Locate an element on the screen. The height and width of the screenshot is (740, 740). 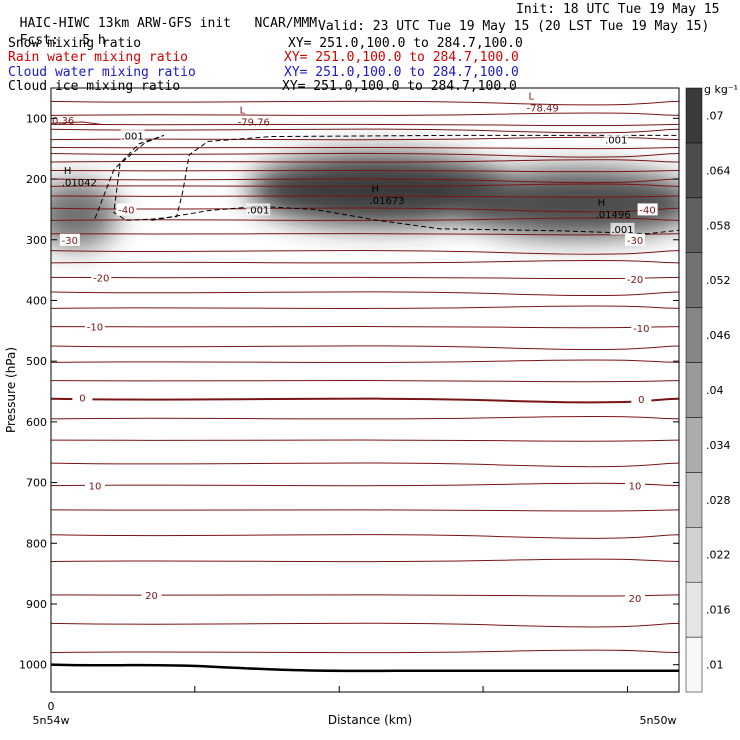
colorbar-tick-label: .07 is located at coordinates (715, 115).